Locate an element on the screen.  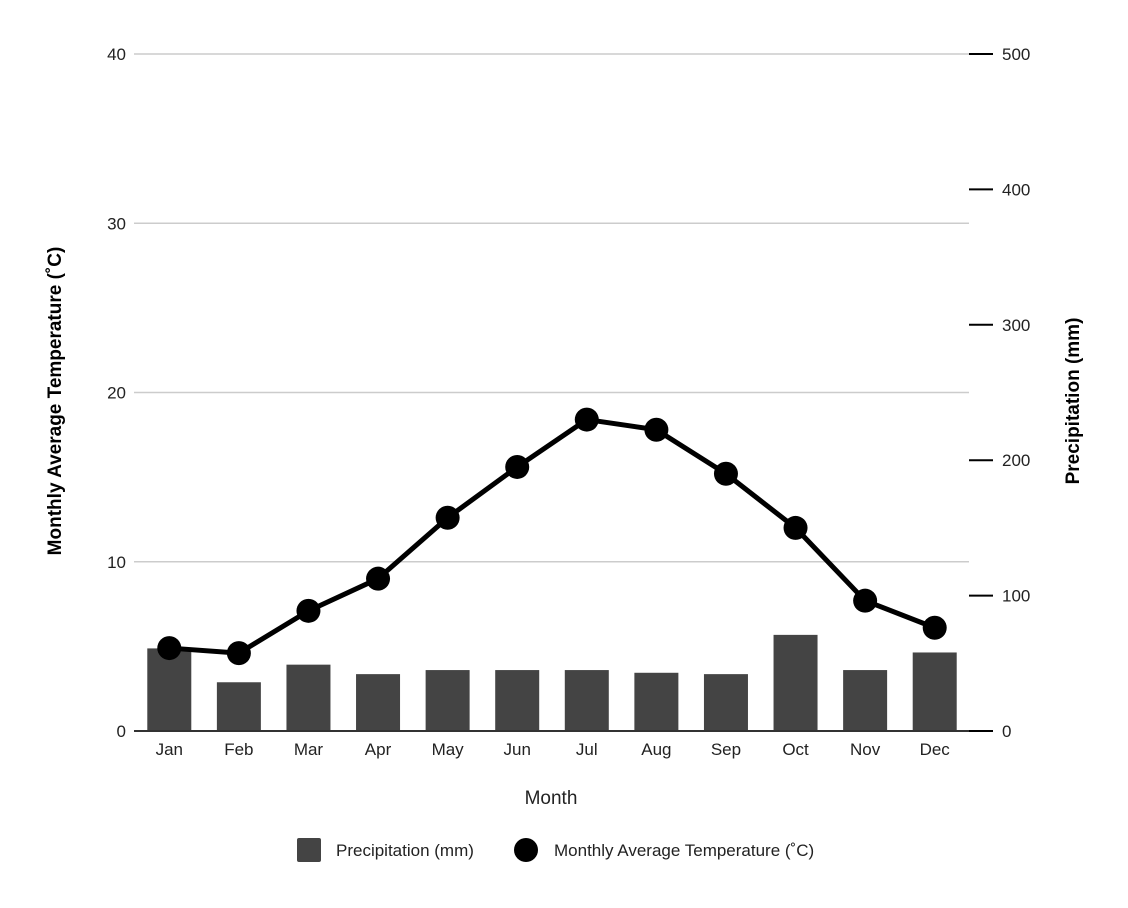
x-axis-tick-label: Apr is located at coordinates (378, 749).